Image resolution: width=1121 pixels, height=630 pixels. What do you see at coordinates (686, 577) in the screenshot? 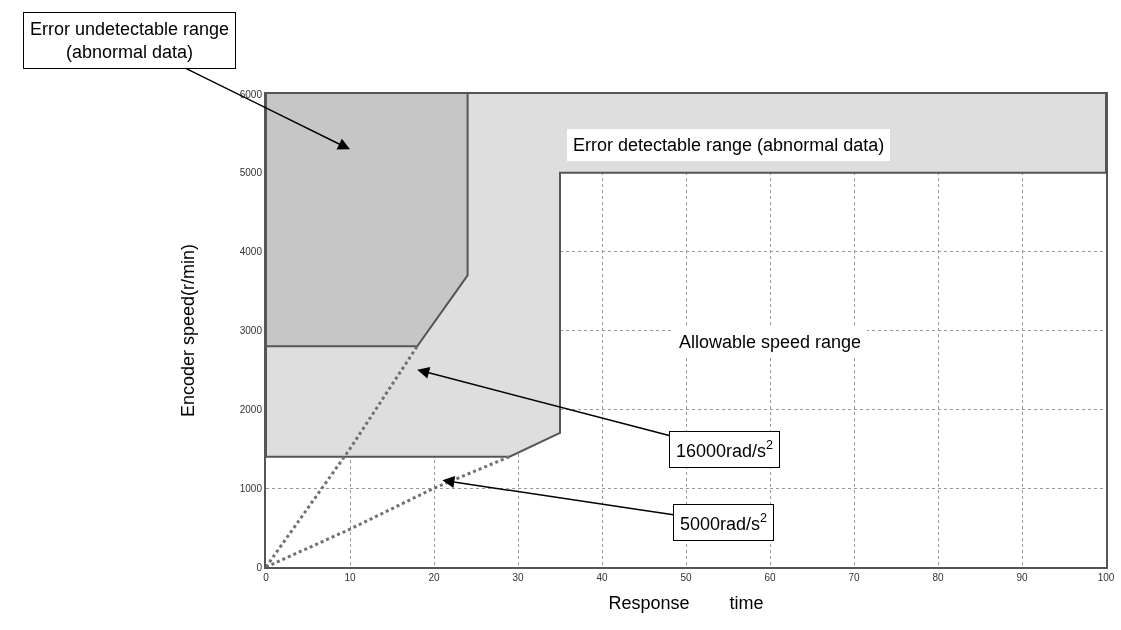
I see `x-tick-label: 50` at bounding box center [686, 577].